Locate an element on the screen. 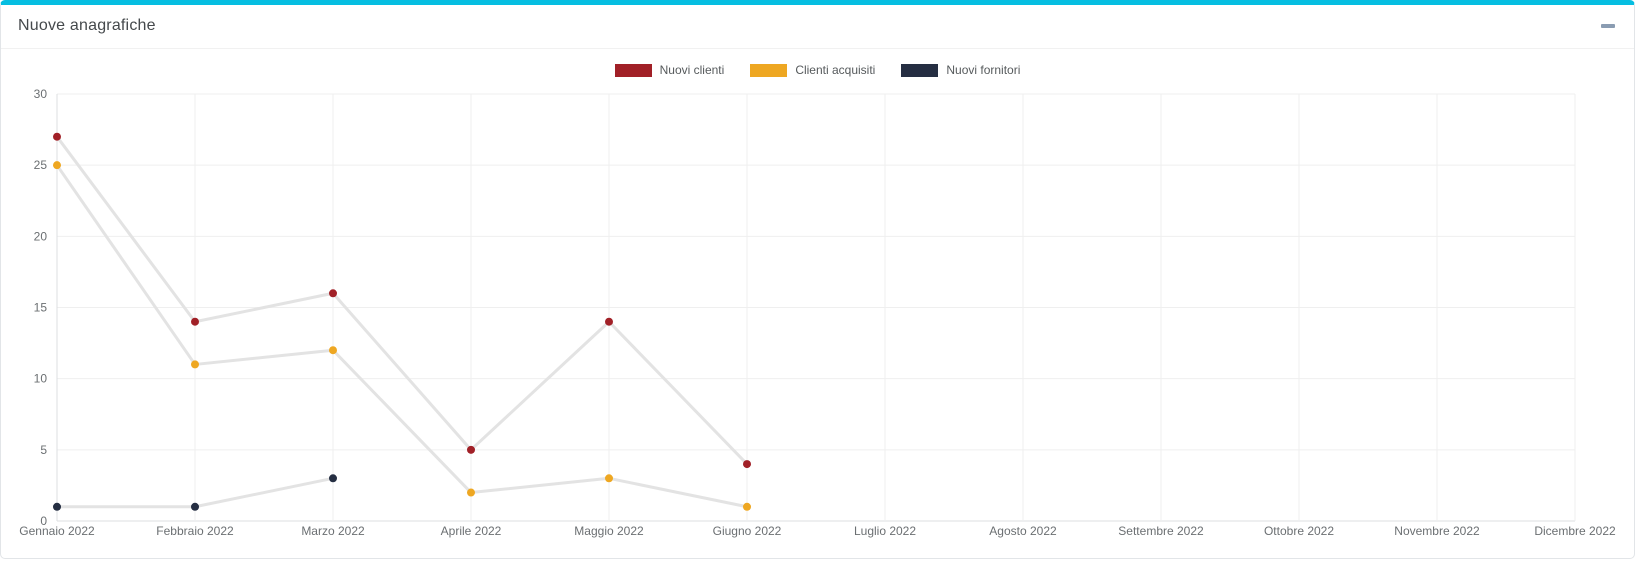  x-tick-label: Gennaio 2022 is located at coordinates (57, 531).